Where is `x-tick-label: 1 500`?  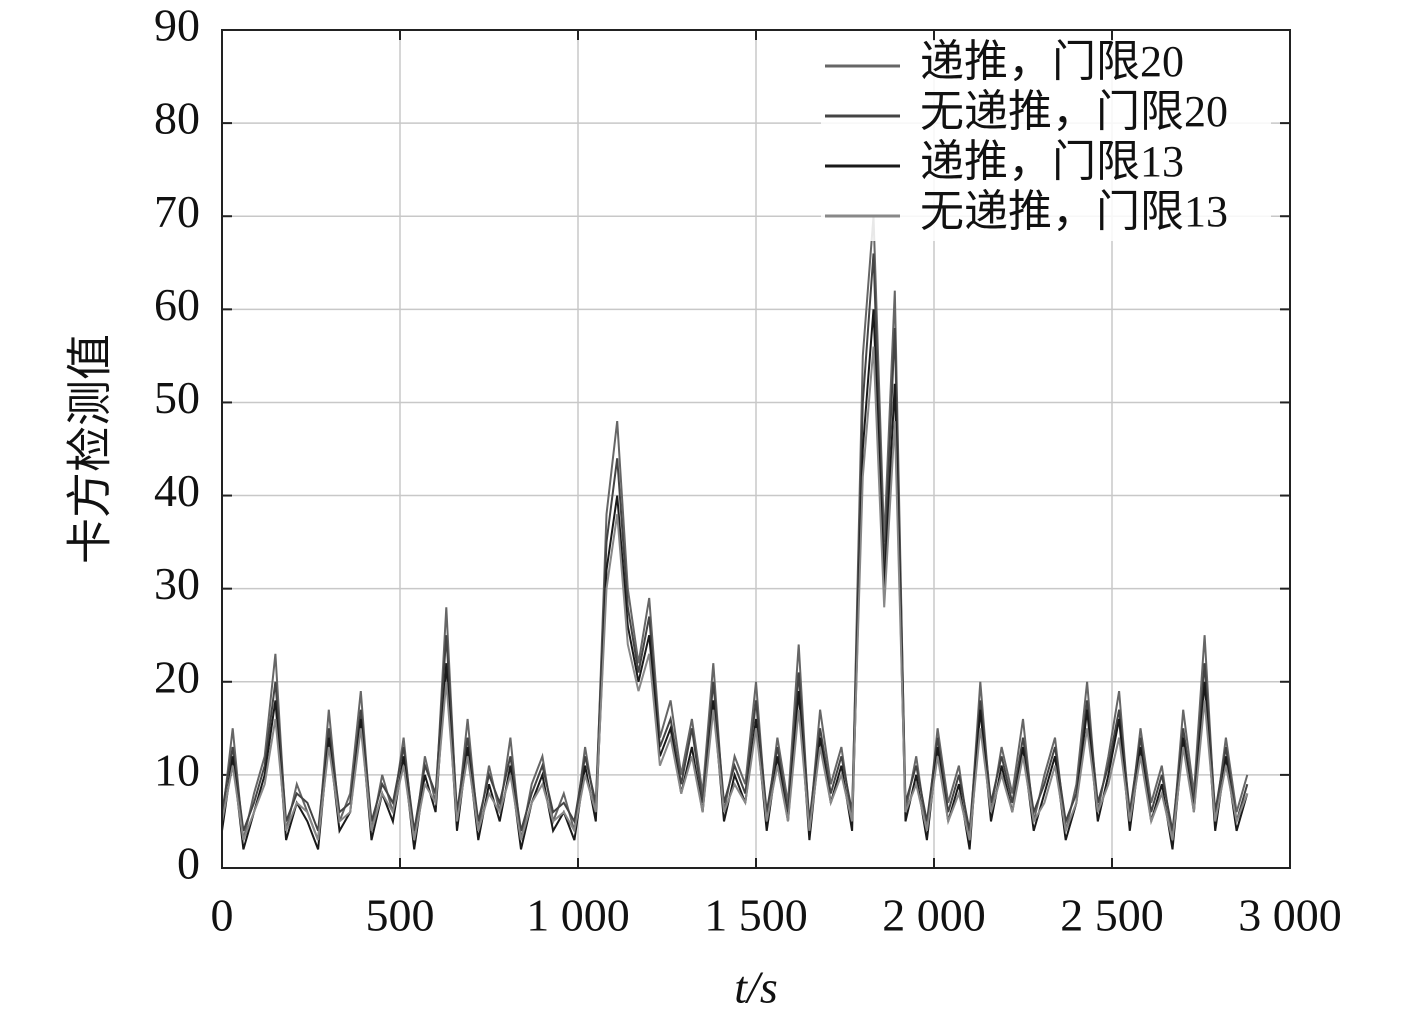 x-tick-label: 1 500 is located at coordinates (756, 915).